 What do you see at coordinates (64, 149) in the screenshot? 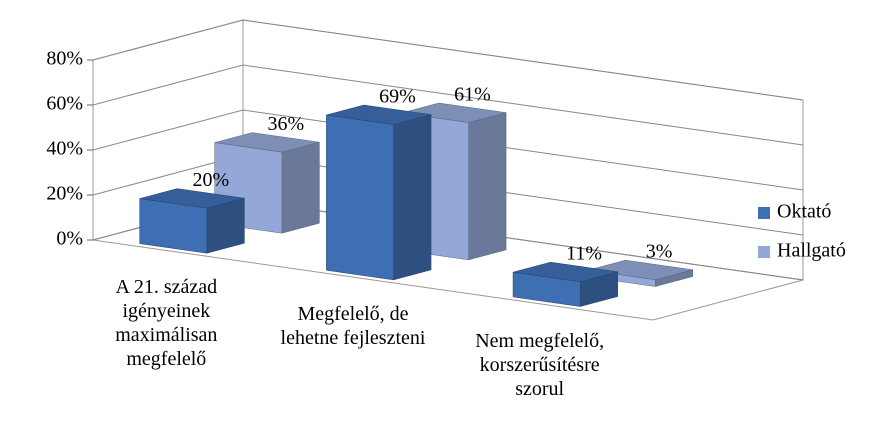
I see `y-tick-label: 40%` at bounding box center [64, 149].